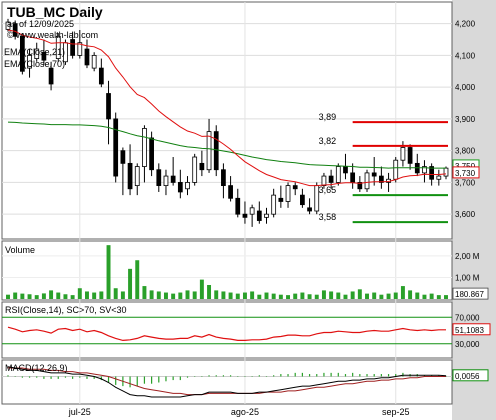 The image size is (496, 420). I want to click on badge-last, so click(466, 172).